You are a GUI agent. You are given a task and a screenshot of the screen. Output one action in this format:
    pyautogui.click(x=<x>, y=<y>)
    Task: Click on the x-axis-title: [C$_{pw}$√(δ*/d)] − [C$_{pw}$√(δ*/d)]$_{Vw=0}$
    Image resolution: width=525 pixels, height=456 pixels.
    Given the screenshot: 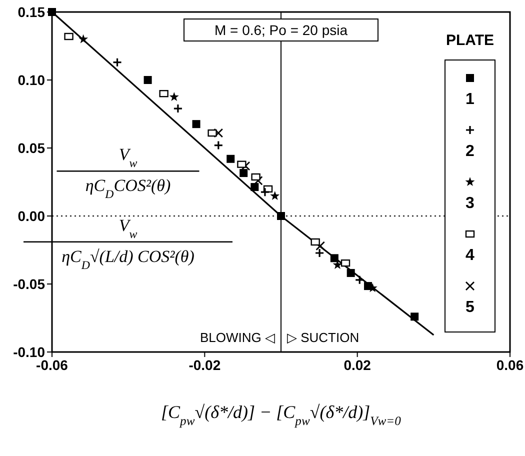 What is the action you would take?
    pyautogui.click(x=281, y=415)
    